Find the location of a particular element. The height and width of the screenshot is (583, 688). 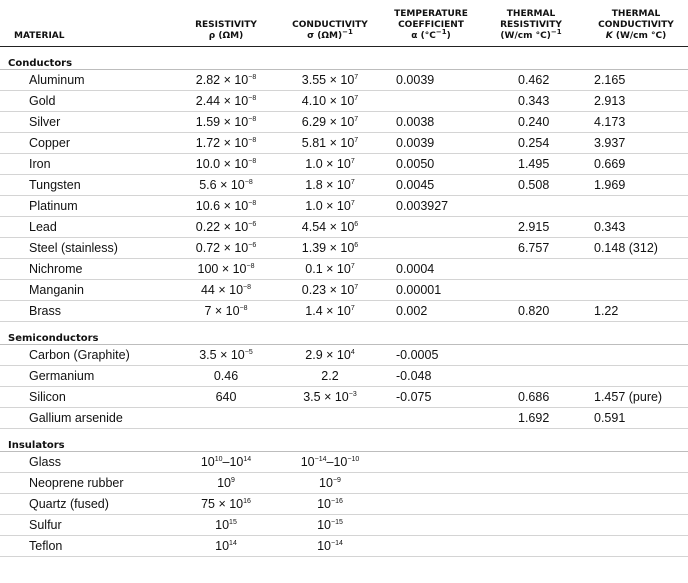

cell-resistivity is located at coordinates (226, 418).